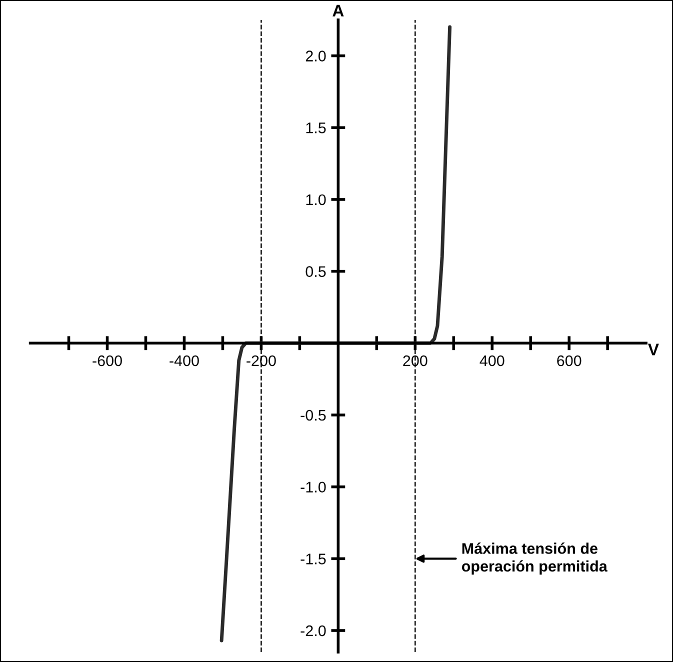 The image size is (673, 662). I want to click on annotation: Máxima tensión de operación permitida, so click(535, 558).